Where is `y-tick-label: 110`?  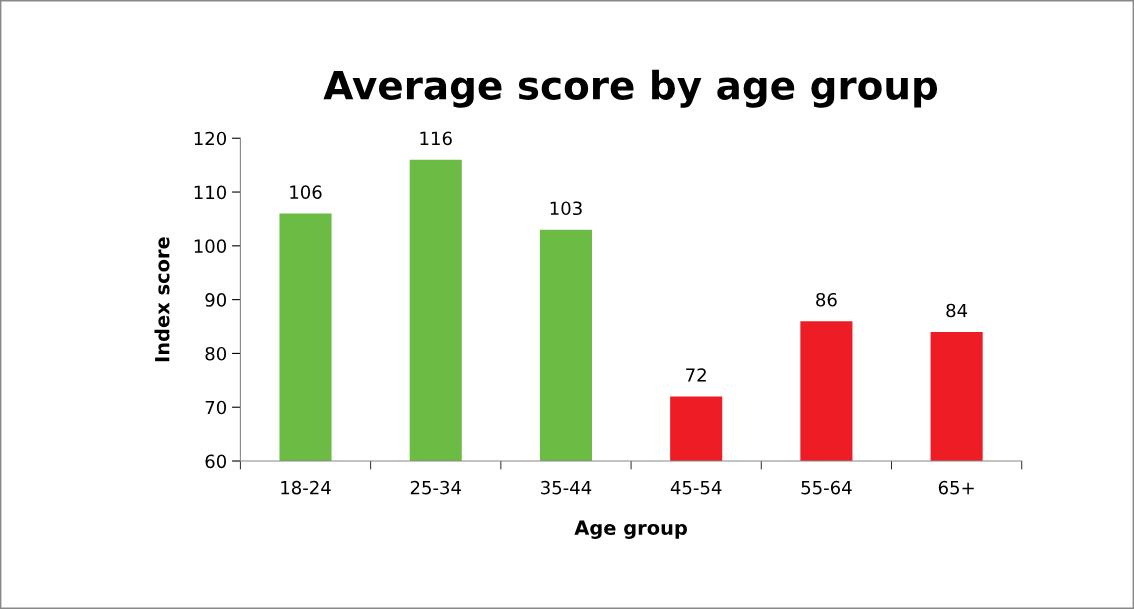
y-tick-label: 110 is located at coordinates (210, 192).